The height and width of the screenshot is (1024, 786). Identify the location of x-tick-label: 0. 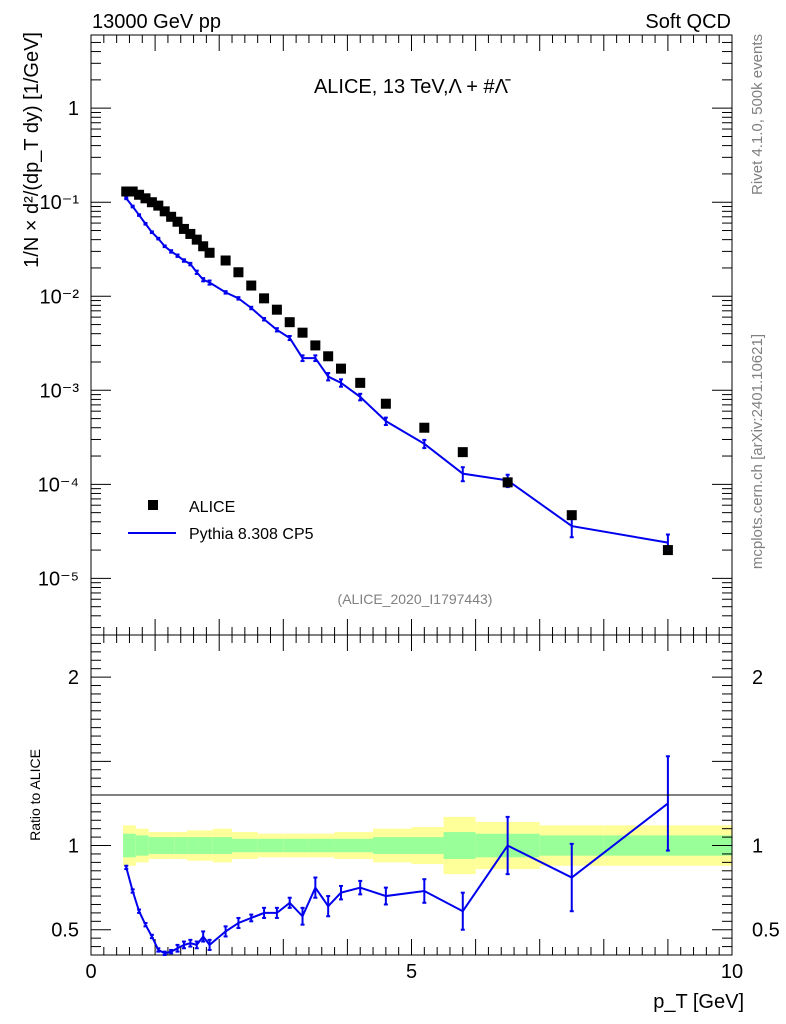
(90, 972).